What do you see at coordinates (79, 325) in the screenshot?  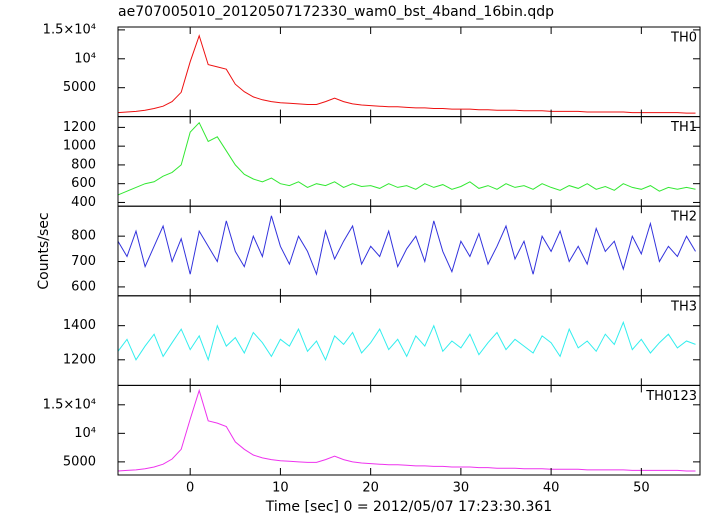 I see `y-tick-label: 1400` at bounding box center [79, 325].